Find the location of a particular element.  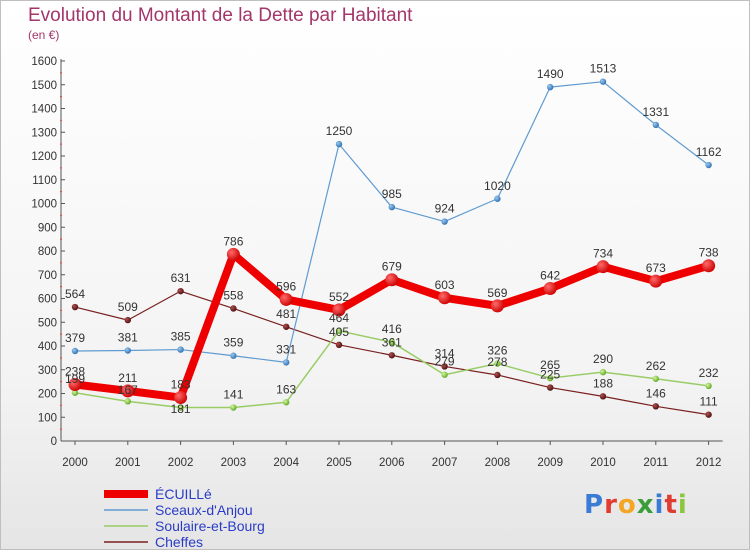

legend-label-cheffes: Cheffes is located at coordinates (179, 541).